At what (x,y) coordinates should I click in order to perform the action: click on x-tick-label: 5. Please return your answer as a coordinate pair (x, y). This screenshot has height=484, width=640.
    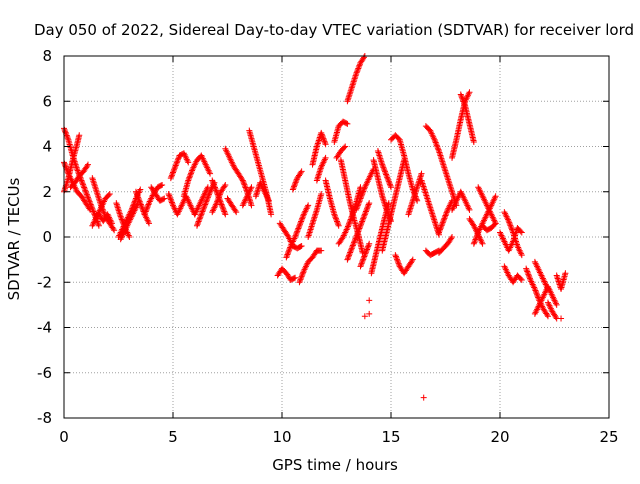
    Looking at the image, I should click on (173, 437).